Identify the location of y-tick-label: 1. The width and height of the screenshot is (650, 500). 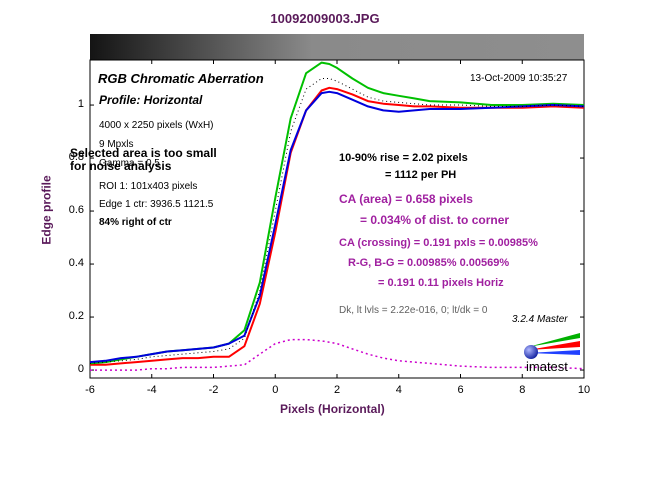
(80, 104).